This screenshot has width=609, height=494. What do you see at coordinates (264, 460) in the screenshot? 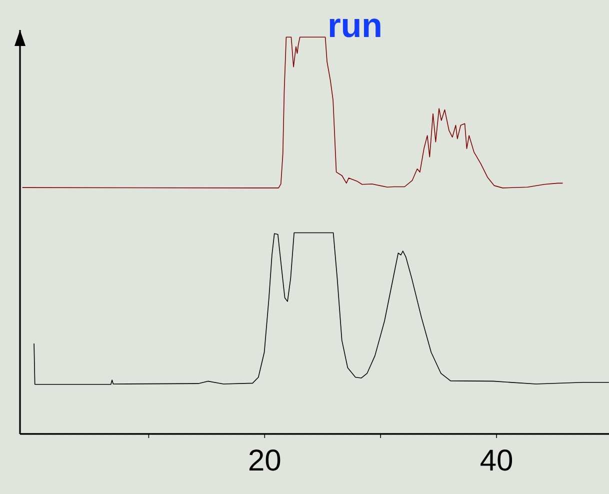
I see `x-tick-label: 20` at bounding box center [264, 460].